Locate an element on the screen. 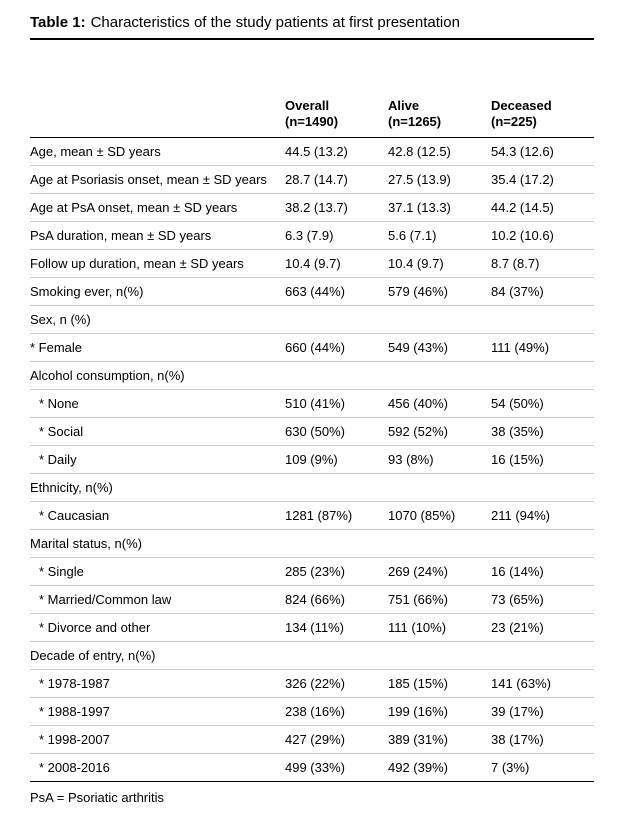  row-label: Alcohol consumption, n(%) is located at coordinates (157, 375).